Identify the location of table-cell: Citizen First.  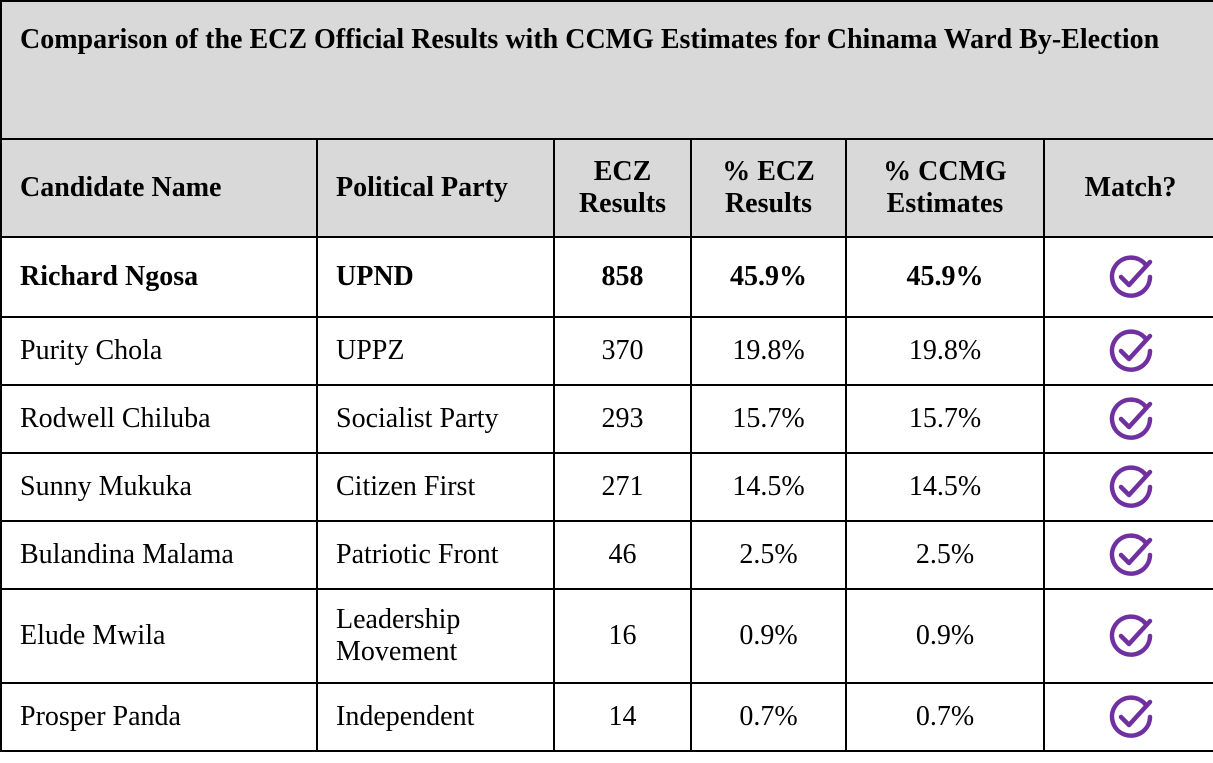
(435, 487).